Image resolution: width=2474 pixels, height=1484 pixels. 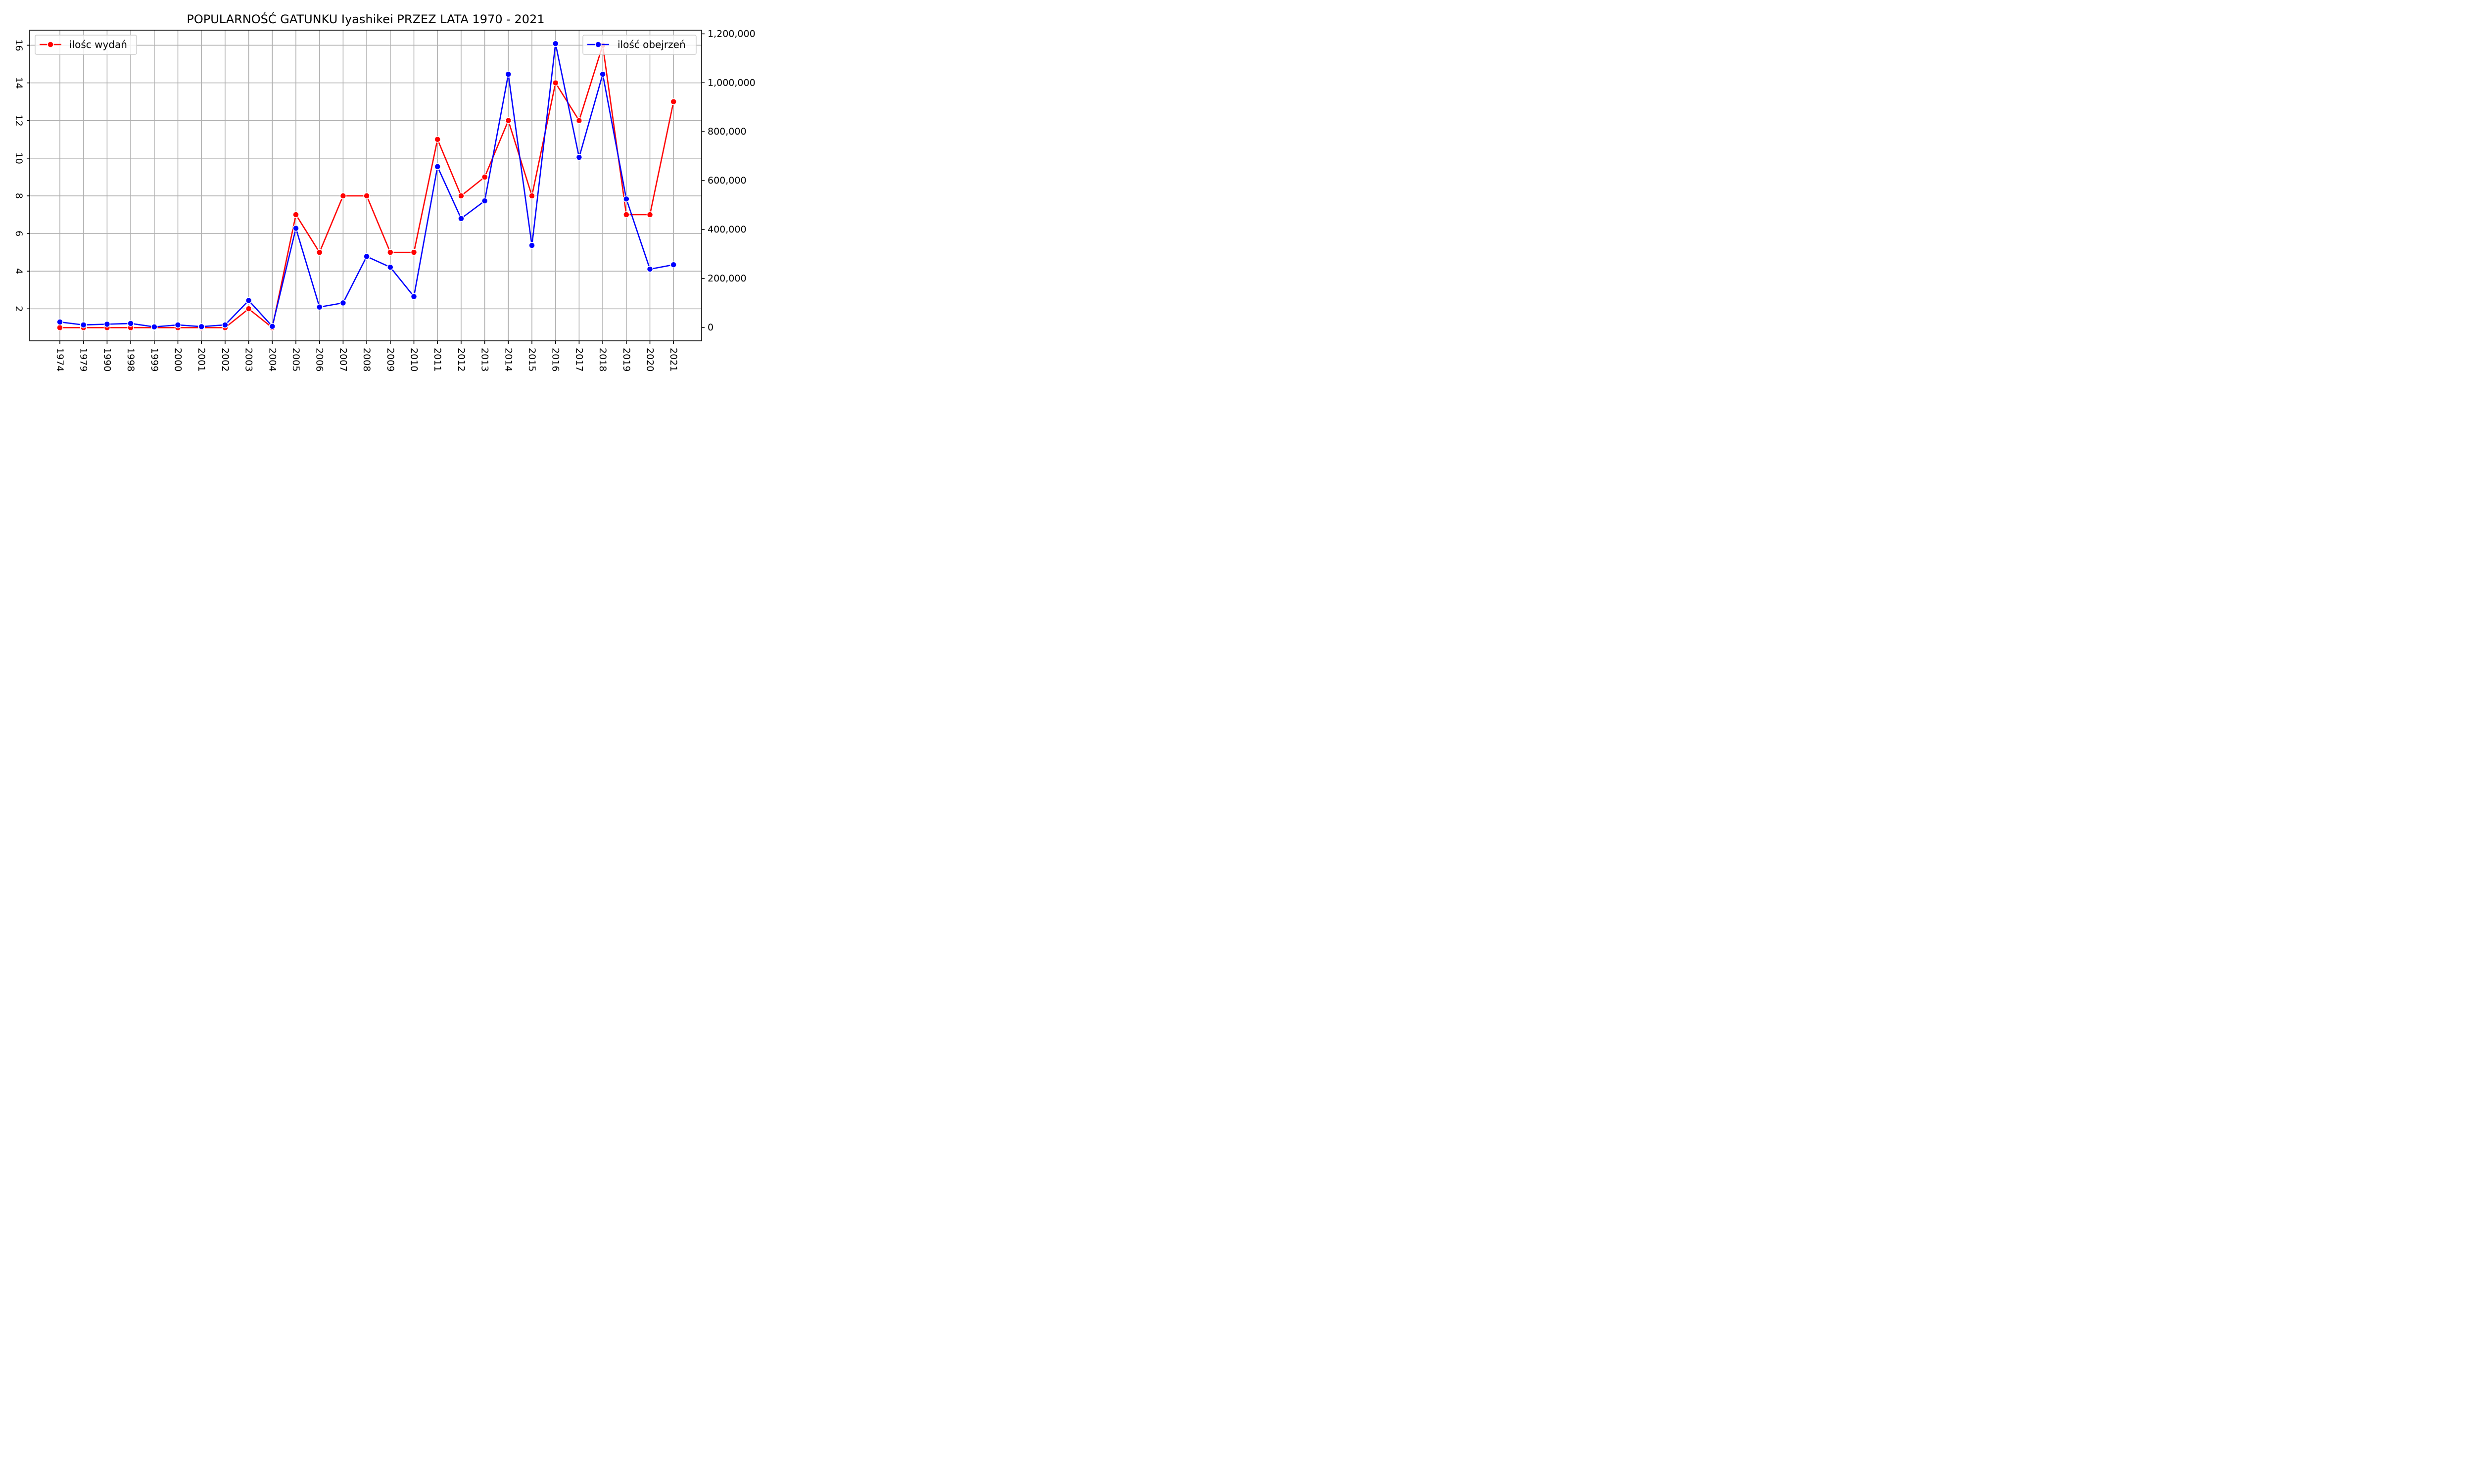 I want to click on x-tick-label: 2013, so click(x=484, y=359).